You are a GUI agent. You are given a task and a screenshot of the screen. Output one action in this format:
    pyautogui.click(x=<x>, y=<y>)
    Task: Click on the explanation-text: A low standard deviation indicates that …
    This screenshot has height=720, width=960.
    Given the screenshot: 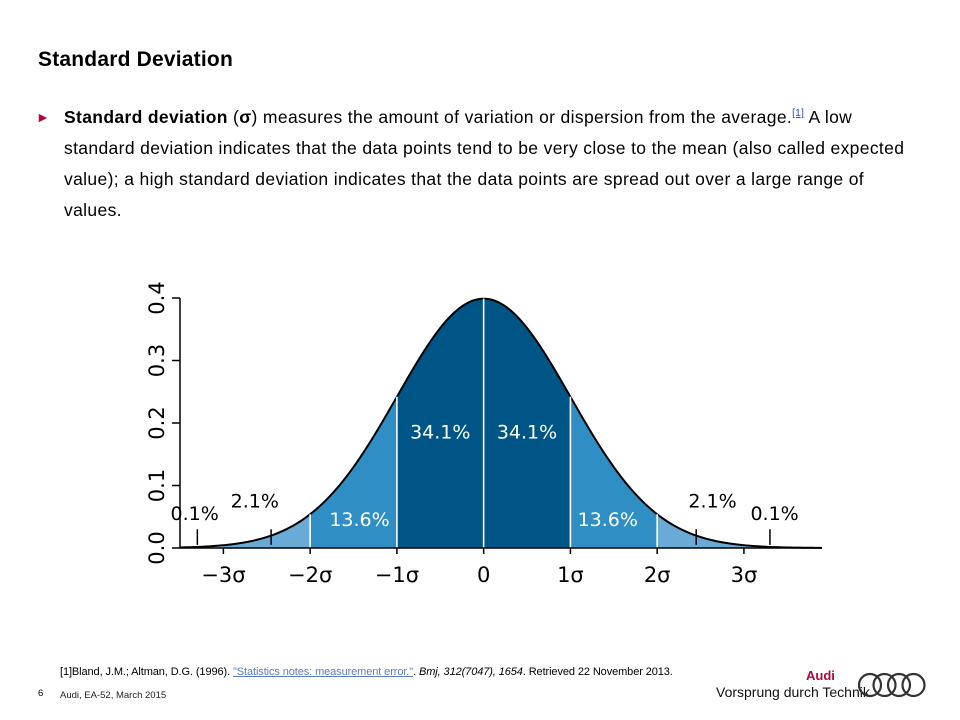 What is the action you would take?
    pyautogui.click(x=484, y=163)
    